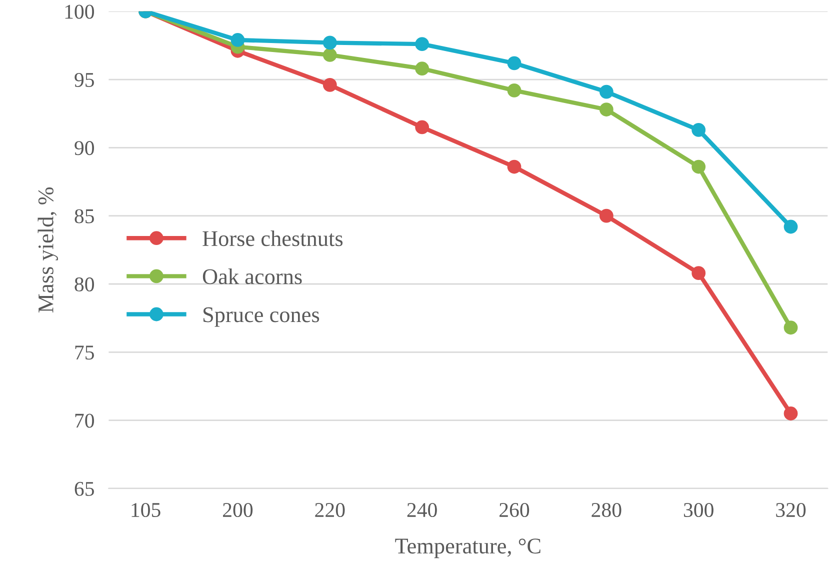  Describe the element at coordinates (146, 510) in the screenshot. I see `x-tick-label: 105` at that location.